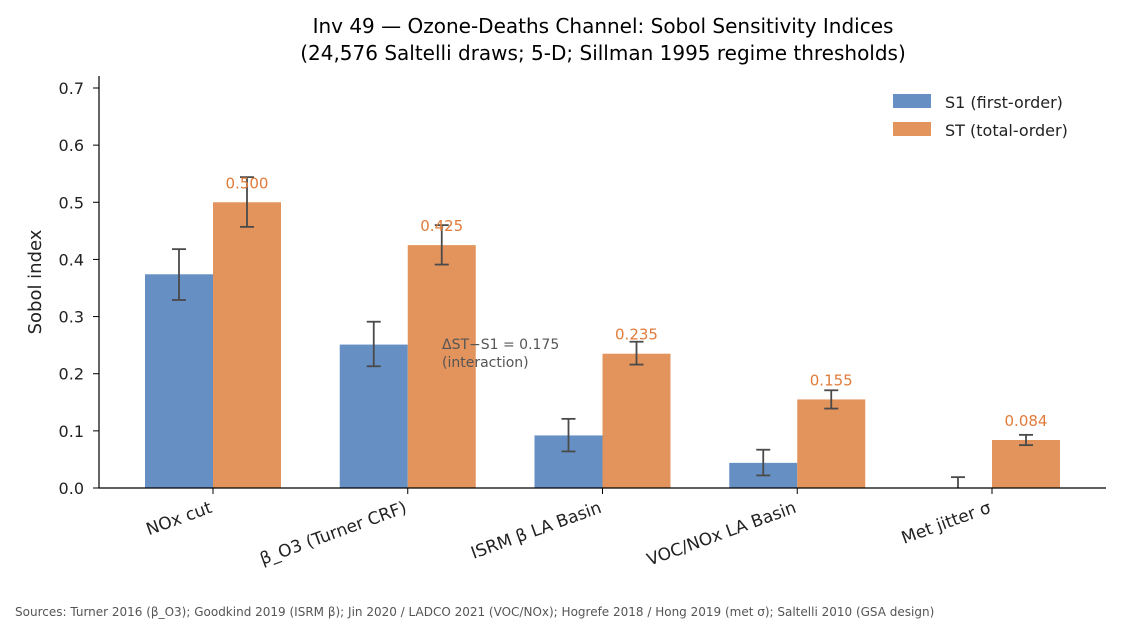 The image size is (1121, 634). Describe the element at coordinates (1026, 421) in the screenshot. I see `st-value-label: 0.084` at that location.